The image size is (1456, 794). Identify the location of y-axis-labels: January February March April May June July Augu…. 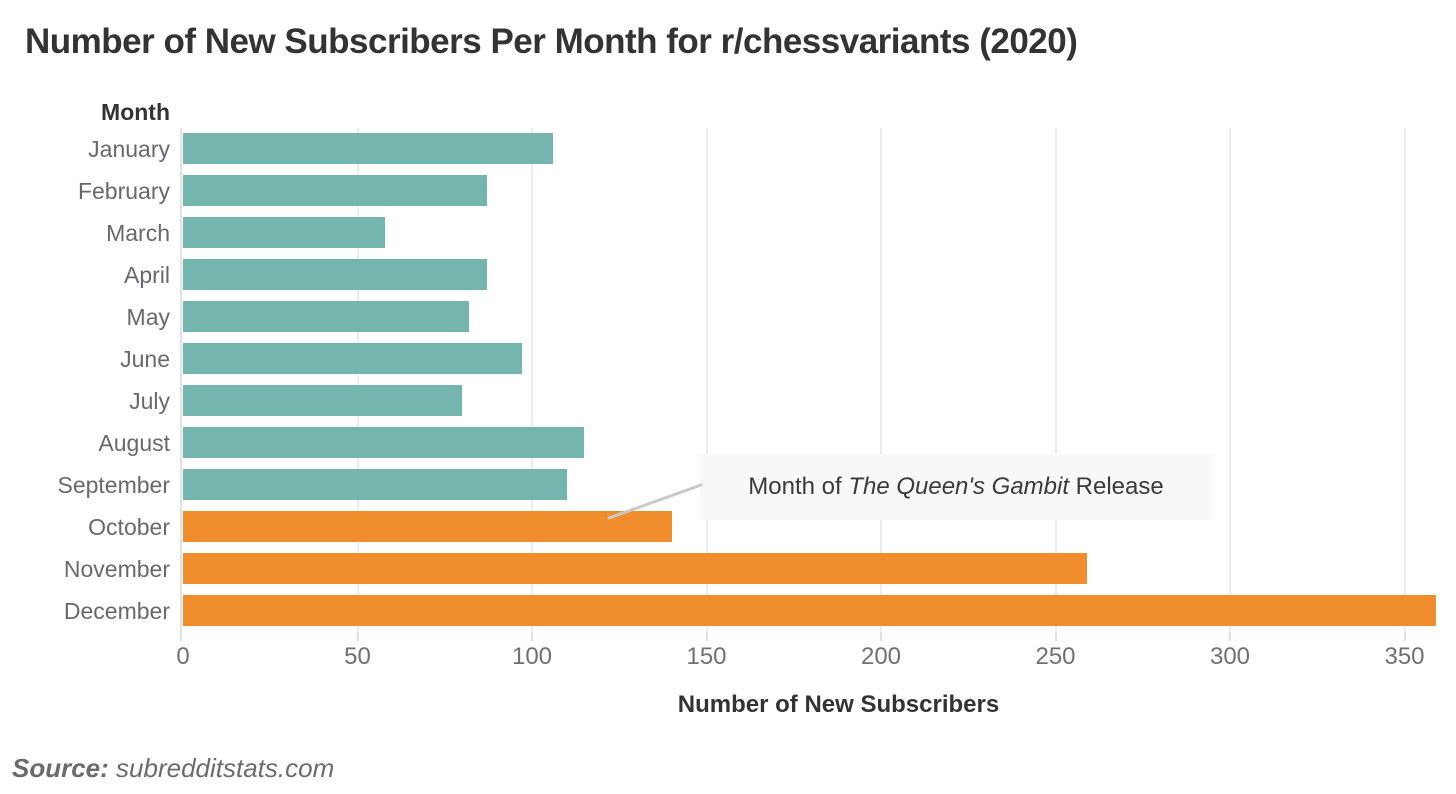
(85, 380).